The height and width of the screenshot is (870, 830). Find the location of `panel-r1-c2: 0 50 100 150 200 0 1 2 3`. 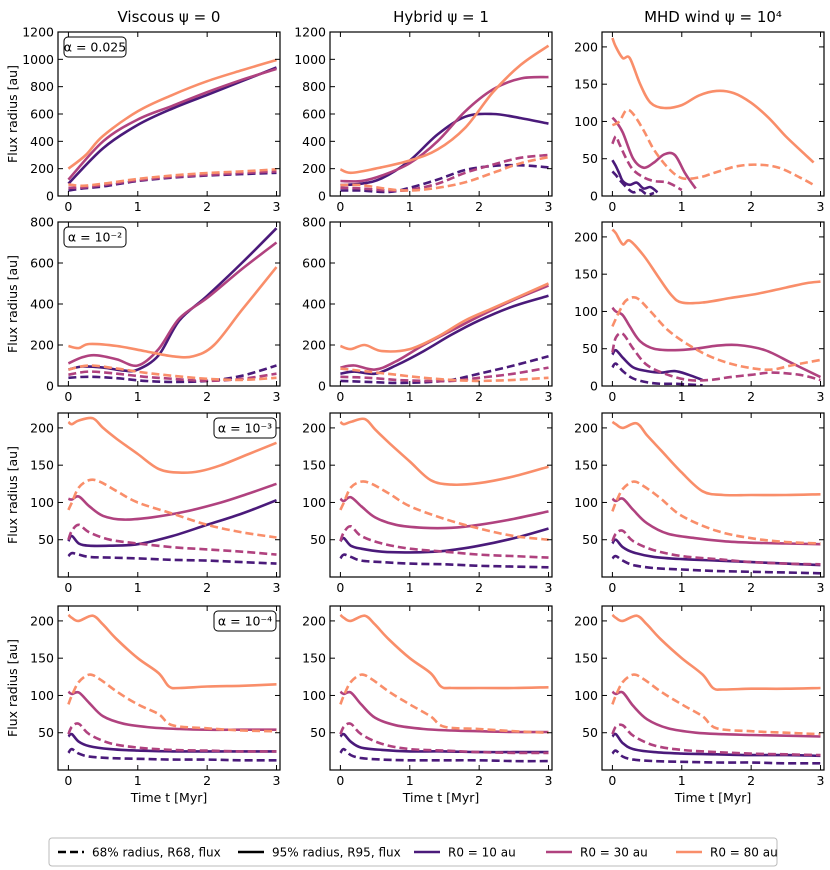

panel-r1-c2: 0 50 100 150 200 0 1 2 3 is located at coordinates (699, 312).